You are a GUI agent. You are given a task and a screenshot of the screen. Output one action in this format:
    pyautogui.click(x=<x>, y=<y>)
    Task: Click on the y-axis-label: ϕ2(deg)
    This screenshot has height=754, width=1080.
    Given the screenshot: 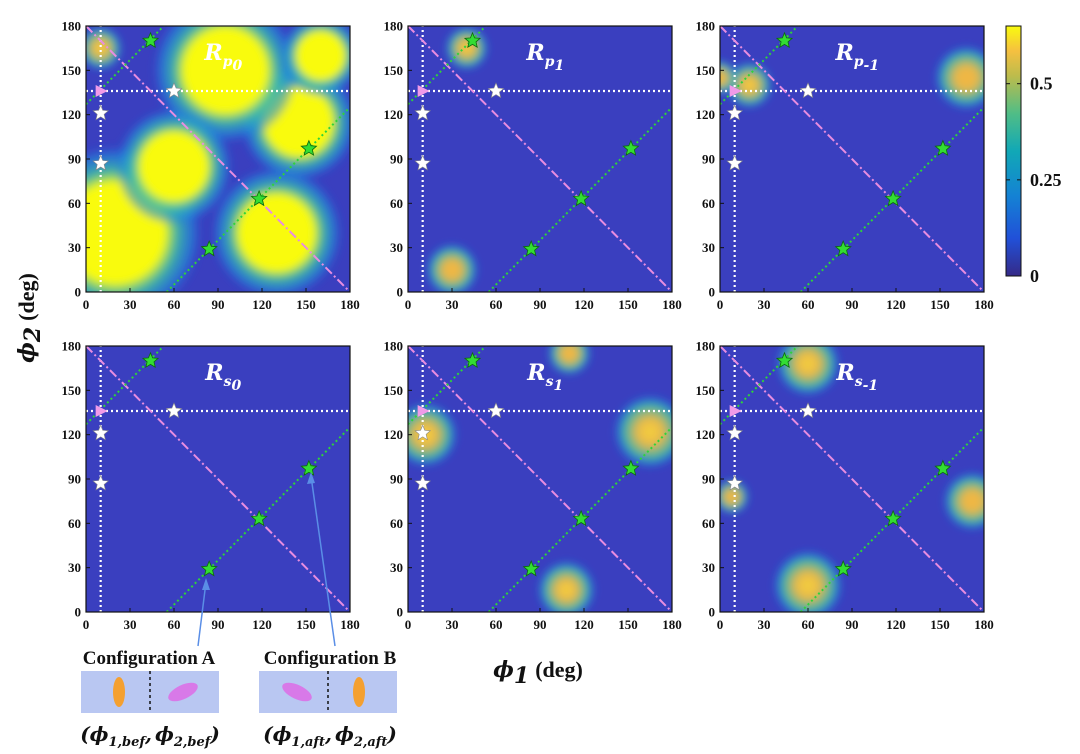 What is the action you would take?
    pyautogui.click(x=30, y=318)
    